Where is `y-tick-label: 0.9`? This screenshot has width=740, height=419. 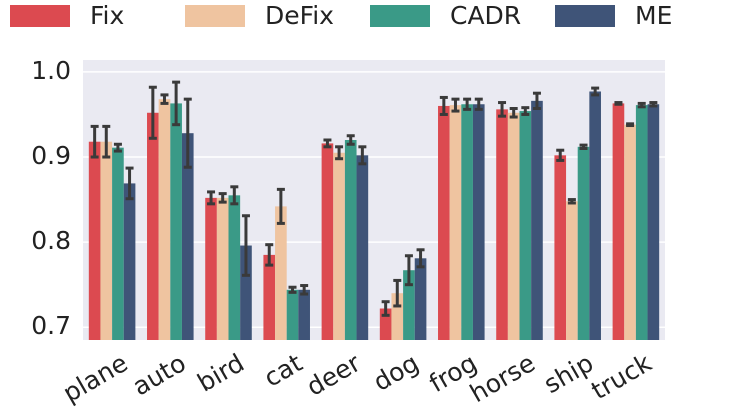
y-tick-label: 0.9 is located at coordinates (51, 155).